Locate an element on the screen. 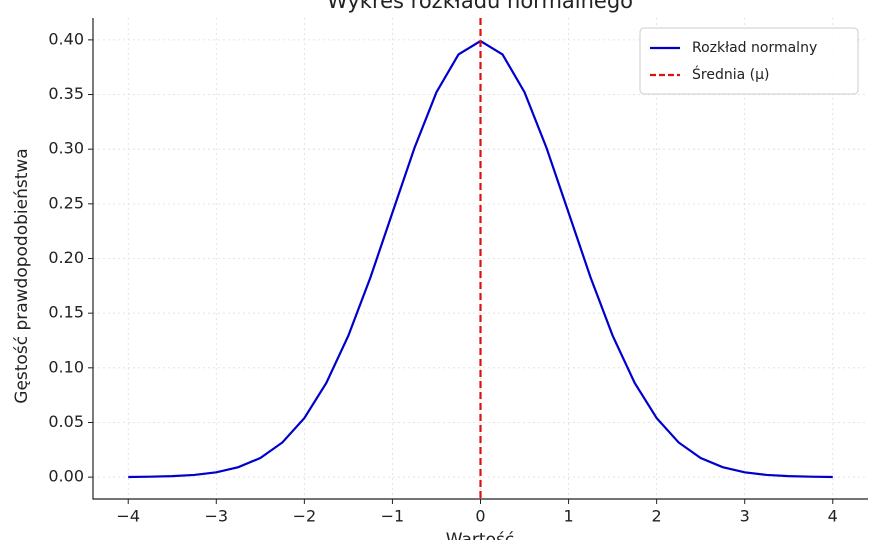 The image size is (880, 540). legend-label: Średnia (μ) is located at coordinates (730, 74).